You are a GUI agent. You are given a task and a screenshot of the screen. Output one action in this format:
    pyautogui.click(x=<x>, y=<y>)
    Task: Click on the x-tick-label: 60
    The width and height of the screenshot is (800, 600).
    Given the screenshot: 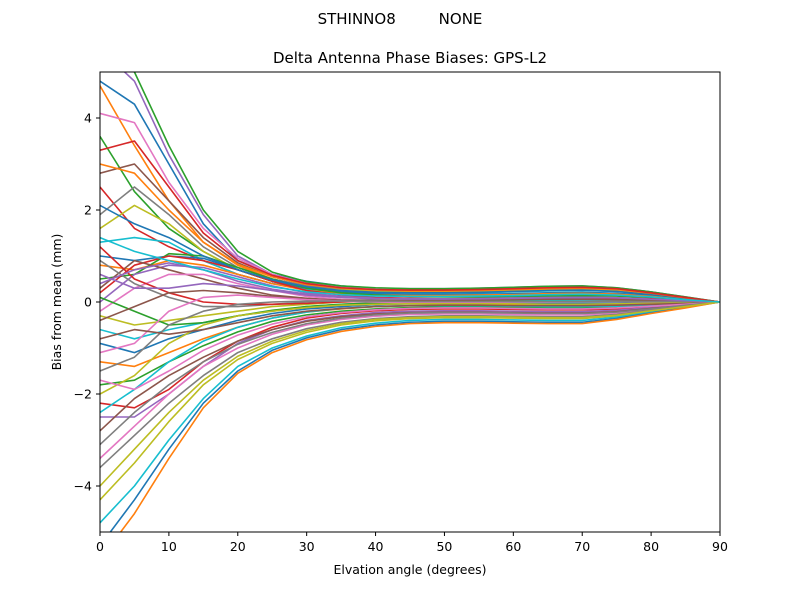 What is the action you would take?
    pyautogui.click(x=513, y=546)
    